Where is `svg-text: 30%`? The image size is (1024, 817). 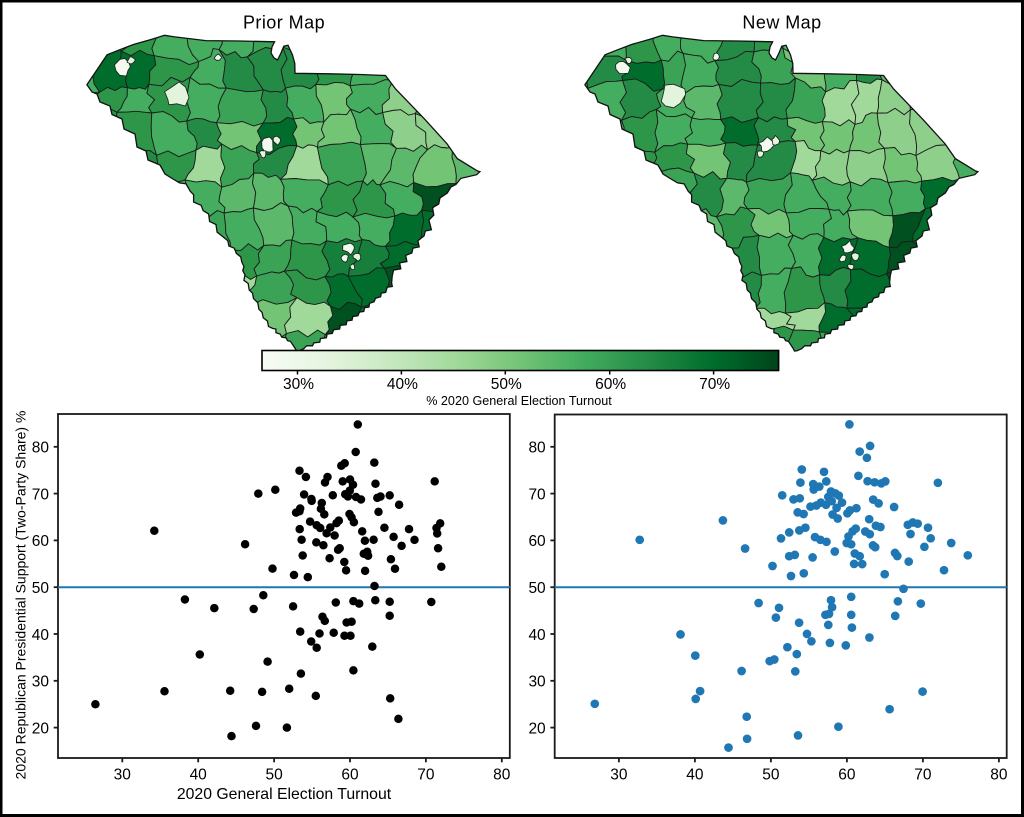 svg-text: 30% is located at coordinates (298, 384).